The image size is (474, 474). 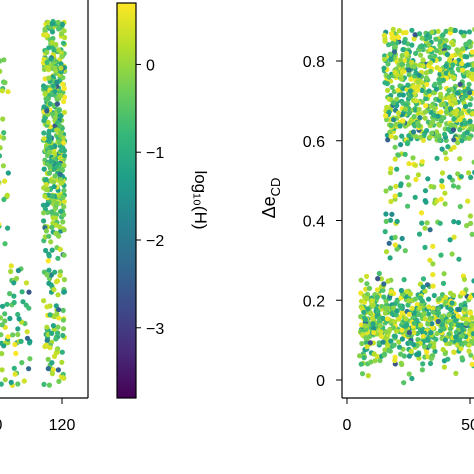 What do you see at coordinates (126, 200) in the screenshot?
I see `colorbar-gradient` at bounding box center [126, 200].